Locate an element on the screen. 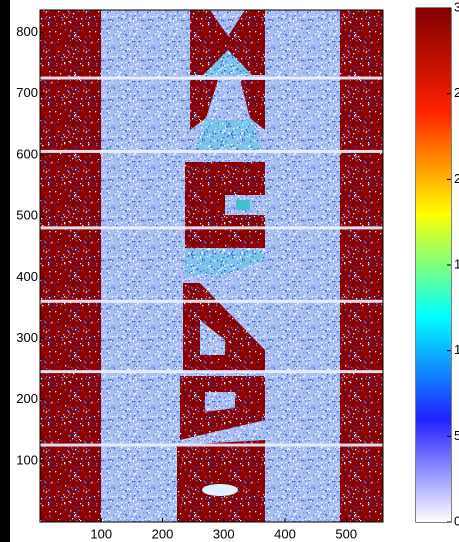 This screenshot has width=459, height=542. y-tick-label: 600 is located at coordinates (27, 153).